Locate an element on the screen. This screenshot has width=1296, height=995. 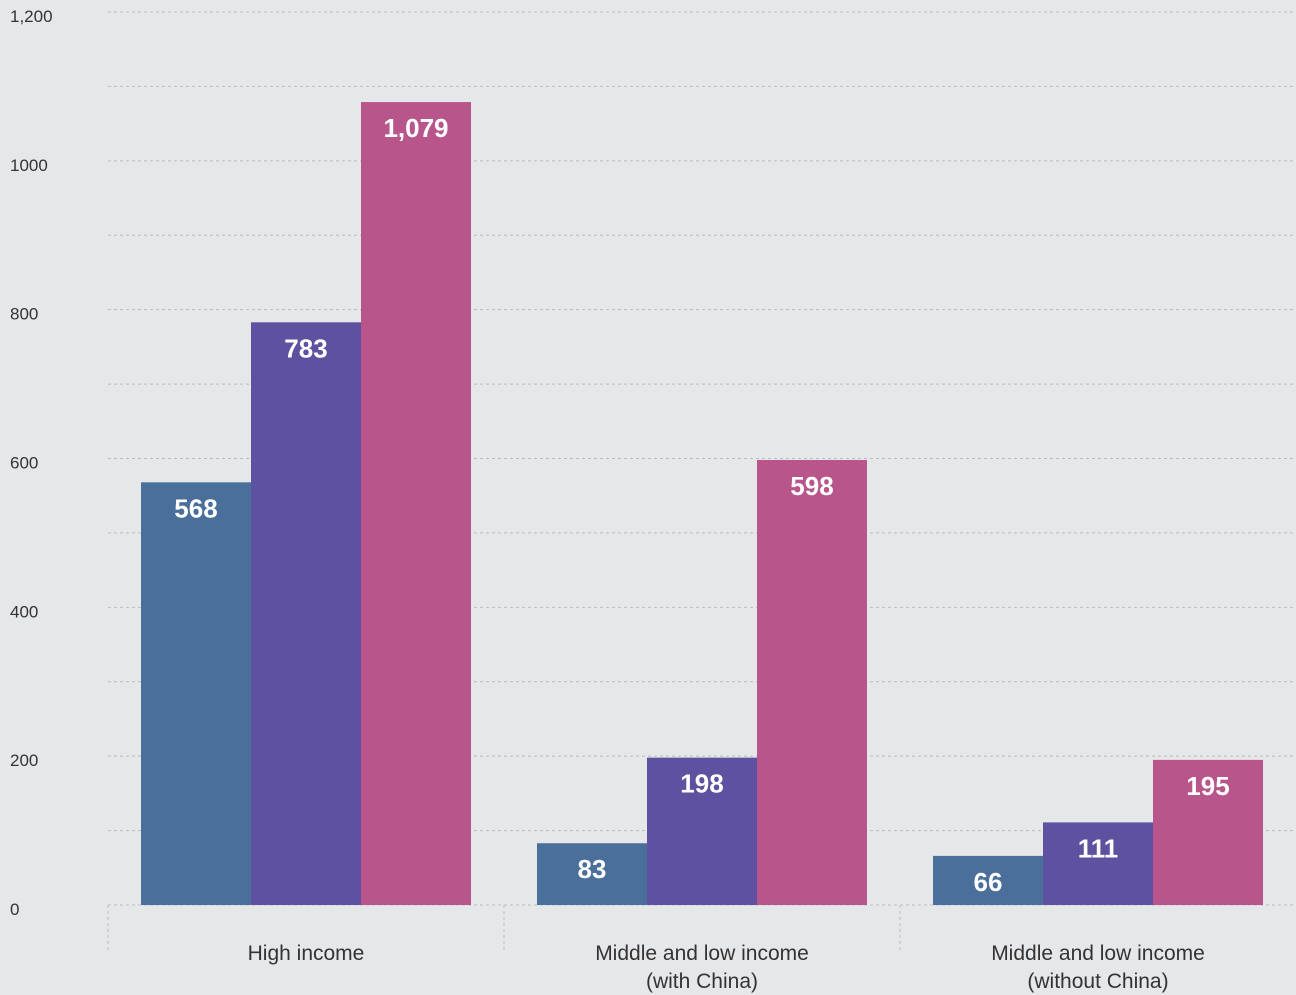
y-tick-label: 1000 is located at coordinates (29, 165).